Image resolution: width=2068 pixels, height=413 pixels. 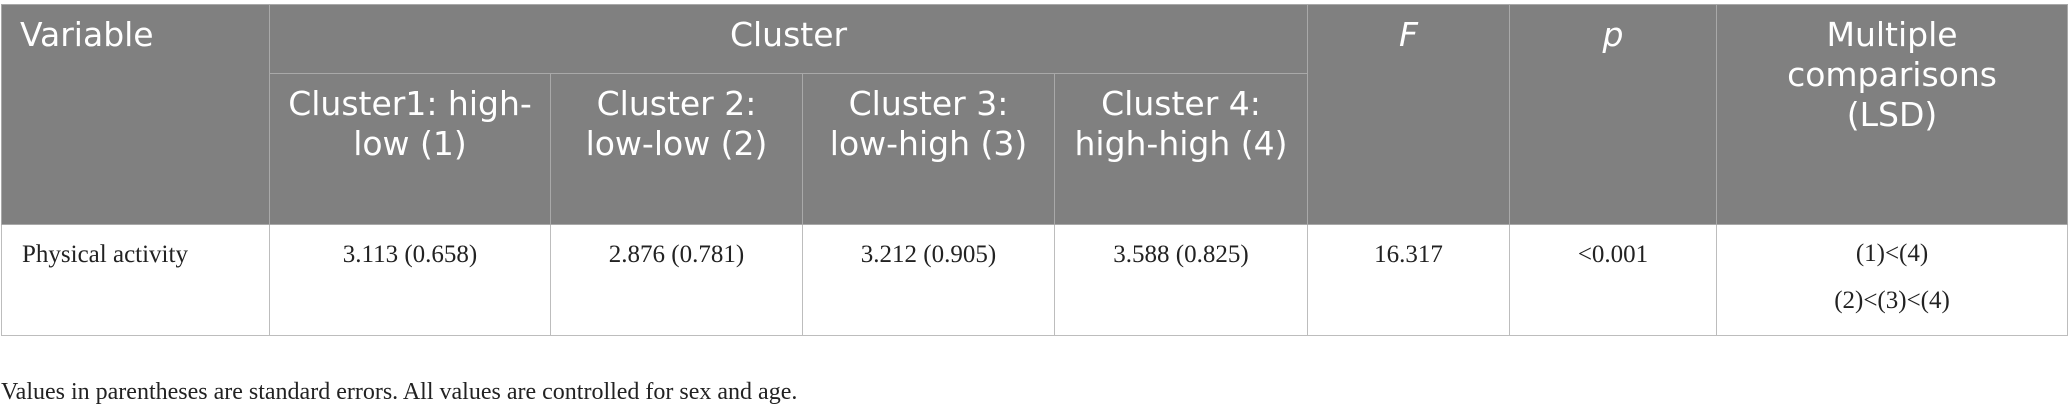 I want to click on cell: 2.876 (0.781), so click(x=676, y=280).